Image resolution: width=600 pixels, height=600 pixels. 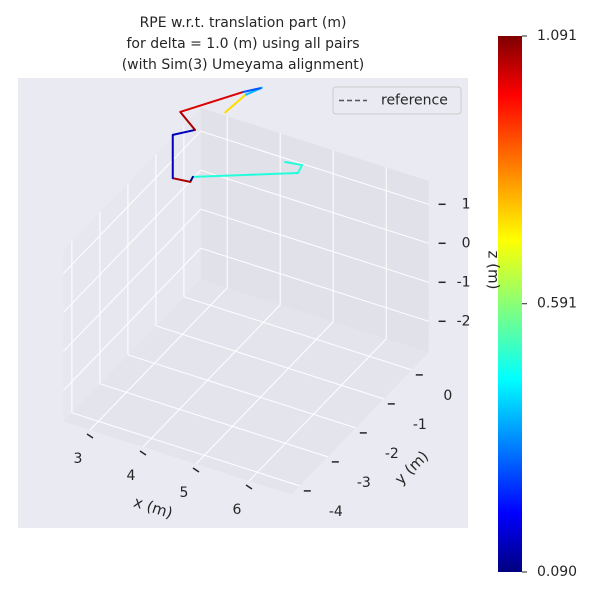 I want to click on colorbar-tick-label: 0.591, so click(x=557, y=304).